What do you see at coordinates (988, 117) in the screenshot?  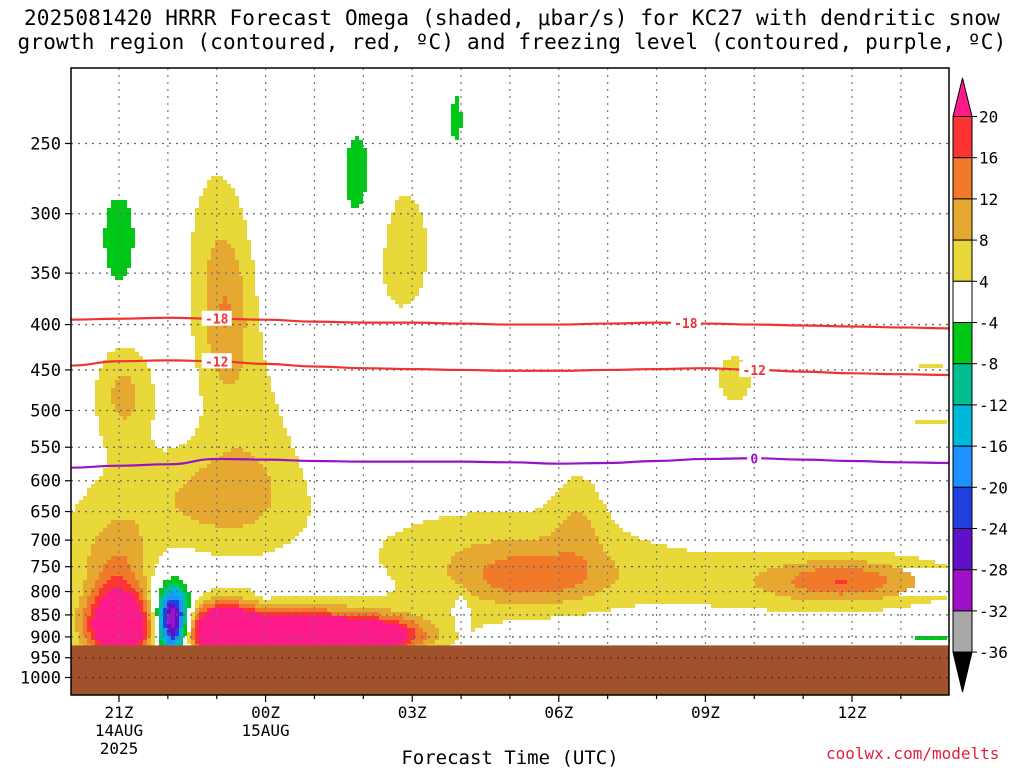 I see `colorbar-label: 20` at bounding box center [988, 117].